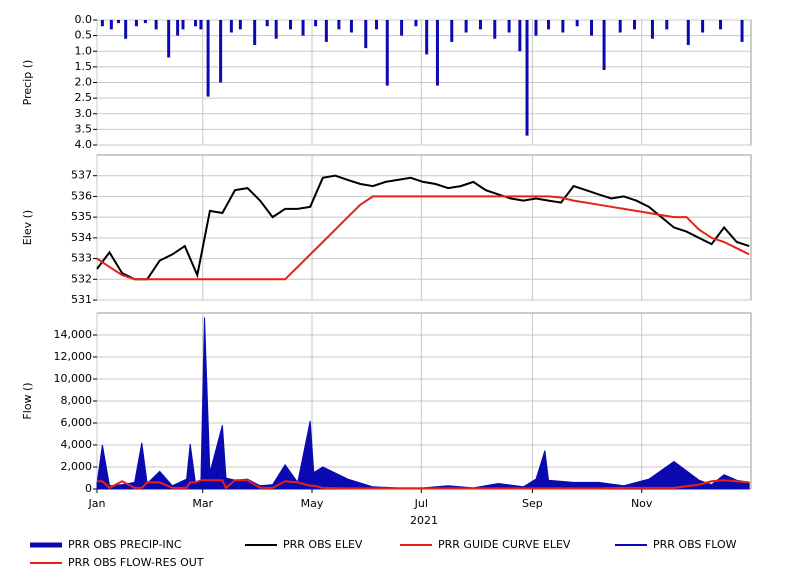 This screenshot has width=801, height=580. Describe the element at coordinates (323, 544) in the screenshot. I see `legend-label: PRR OBS ELEV` at that location.